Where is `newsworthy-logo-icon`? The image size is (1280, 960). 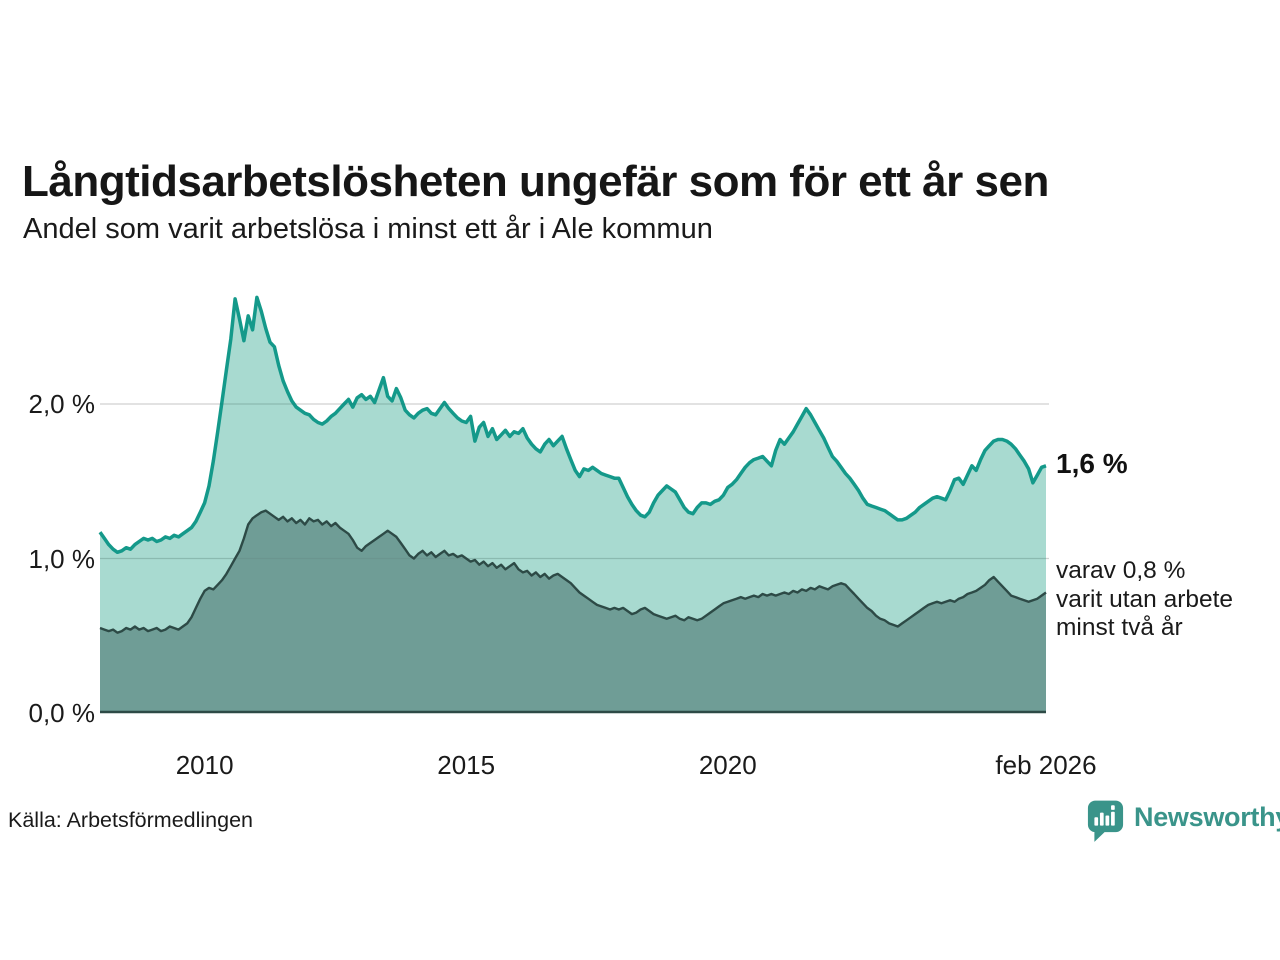
newsworthy-logo-icon is located at coordinates (1105, 821).